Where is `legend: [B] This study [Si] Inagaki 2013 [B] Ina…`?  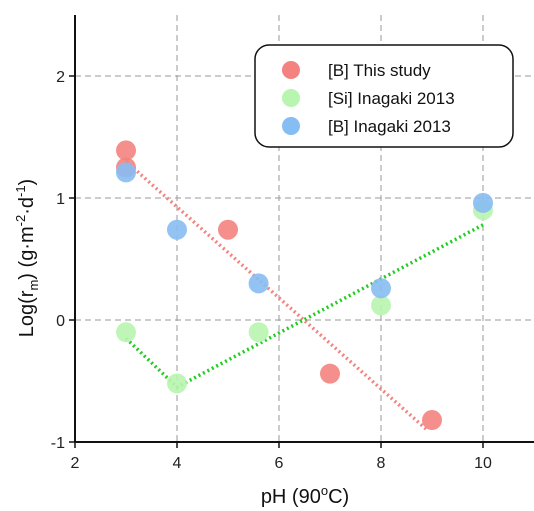
legend: [B] This study [Si] Inagaki 2013 [B] Ina… is located at coordinates (384, 96).